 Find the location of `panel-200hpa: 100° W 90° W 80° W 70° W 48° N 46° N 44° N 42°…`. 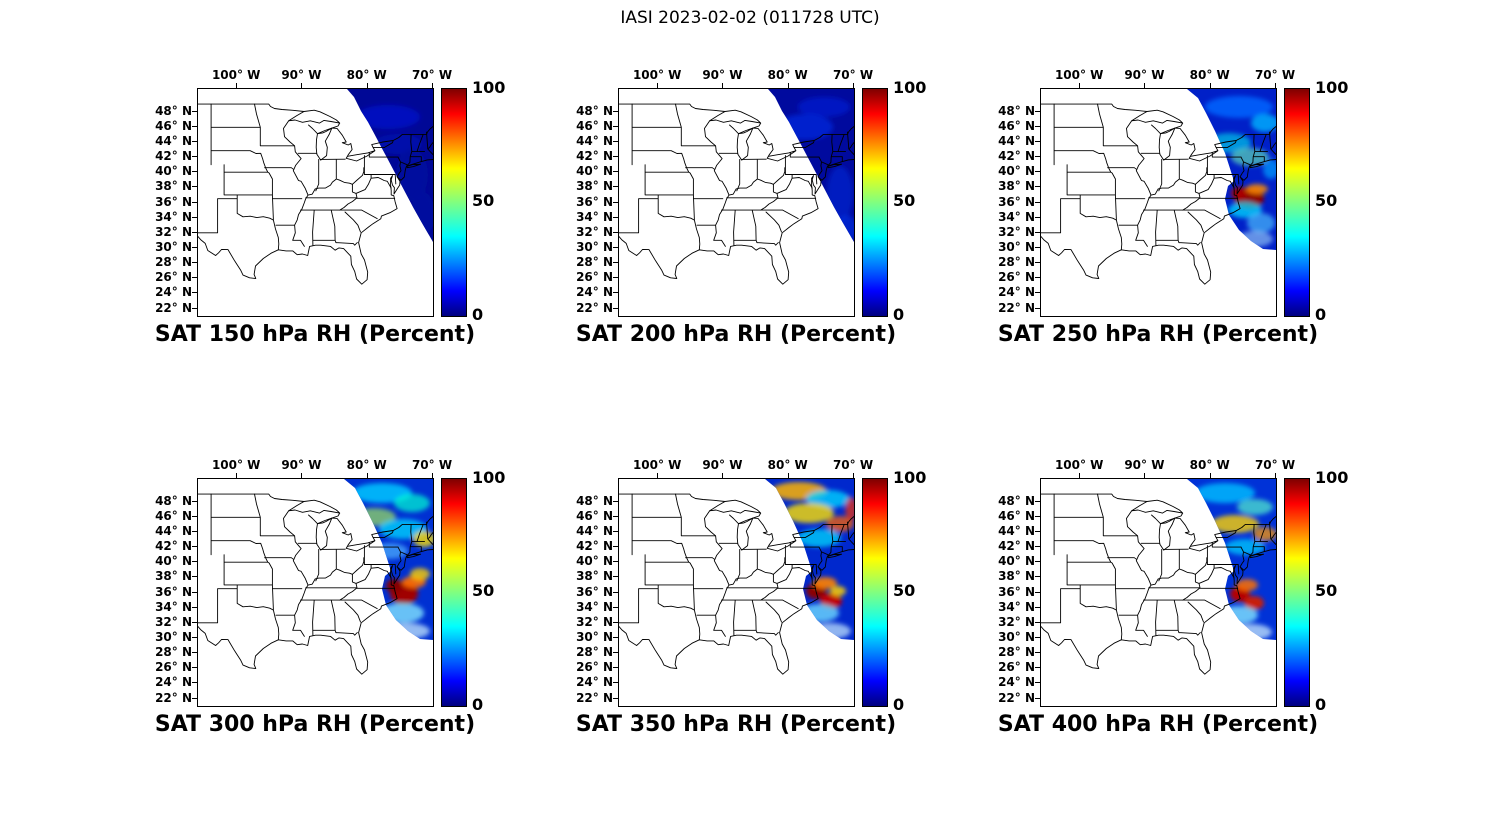

panel-200hpa: 100° W 90° W 80° W 70° W 48° N 46° N 44° N 42°… is located at coordinates (753, 210).